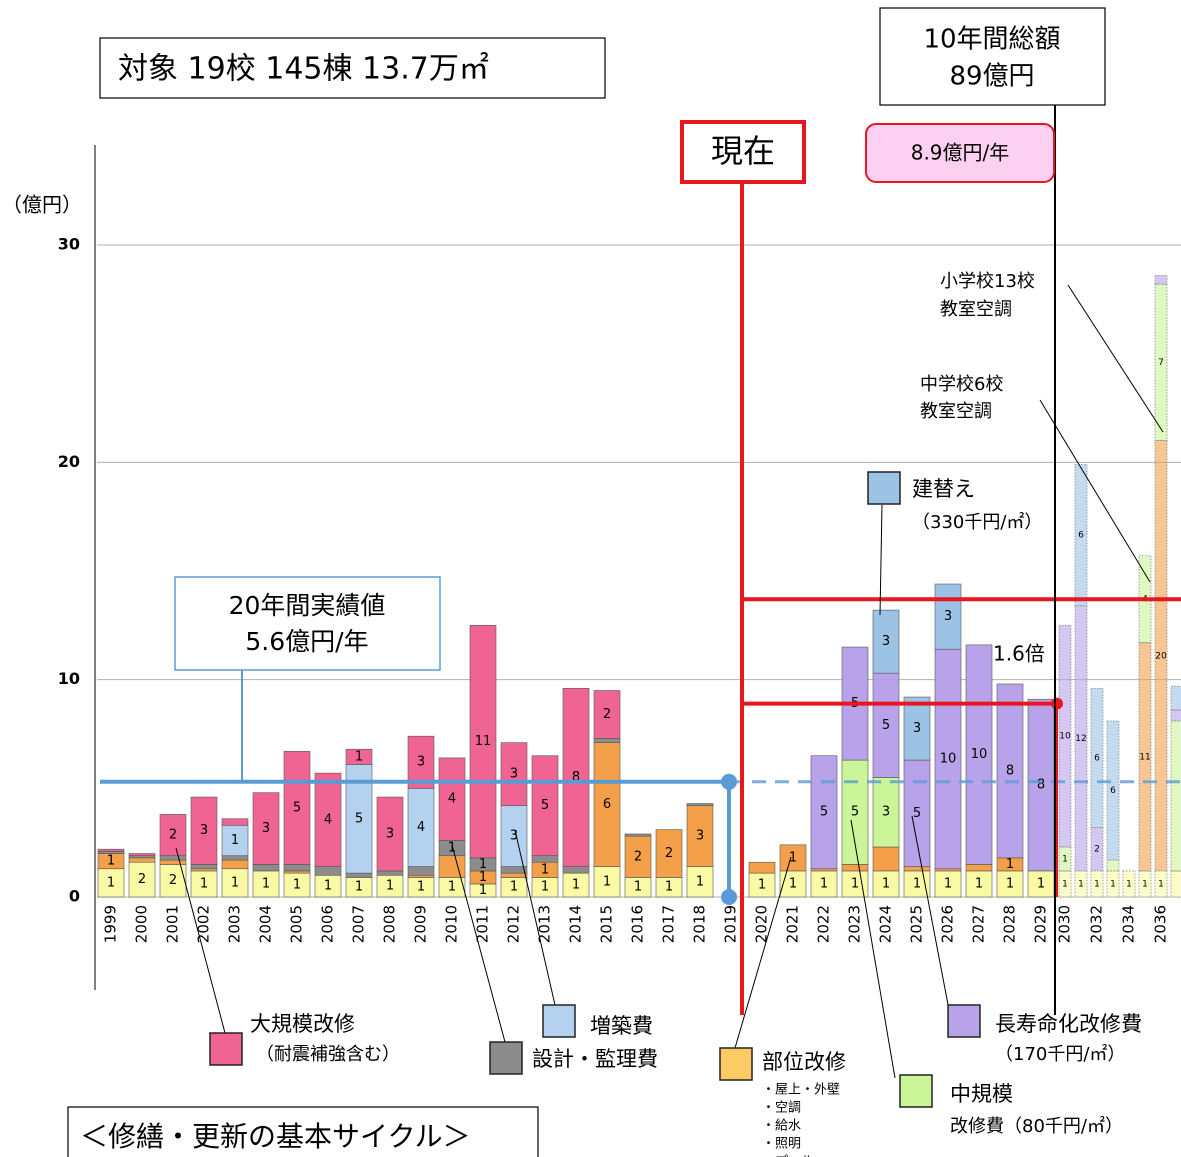  I want to click on footer: ＜修繕・更新の基本サイクル＞, so click(275, 1136).